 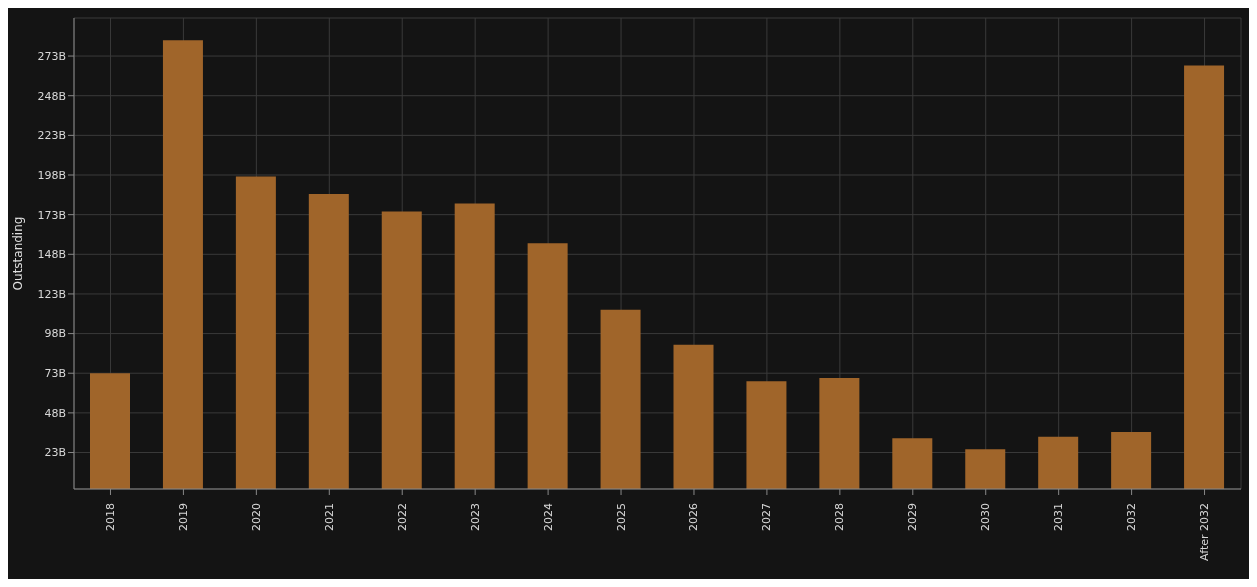 I want to click on x-tick-label: After 2032, so click(x=1205, y=532).